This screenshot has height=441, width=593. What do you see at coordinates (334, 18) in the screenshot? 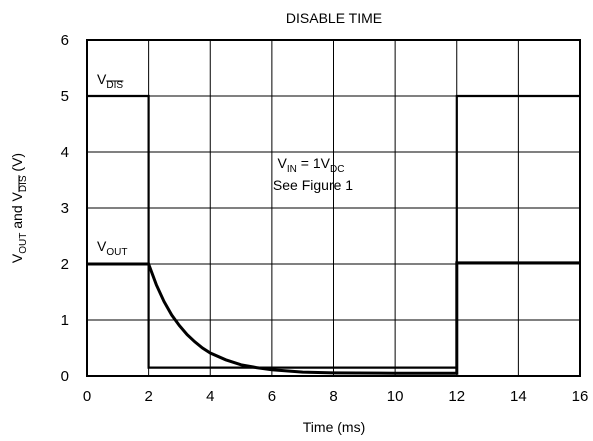
I see `chart-title: DISABLE TIME` at bounding box center [334, 18].